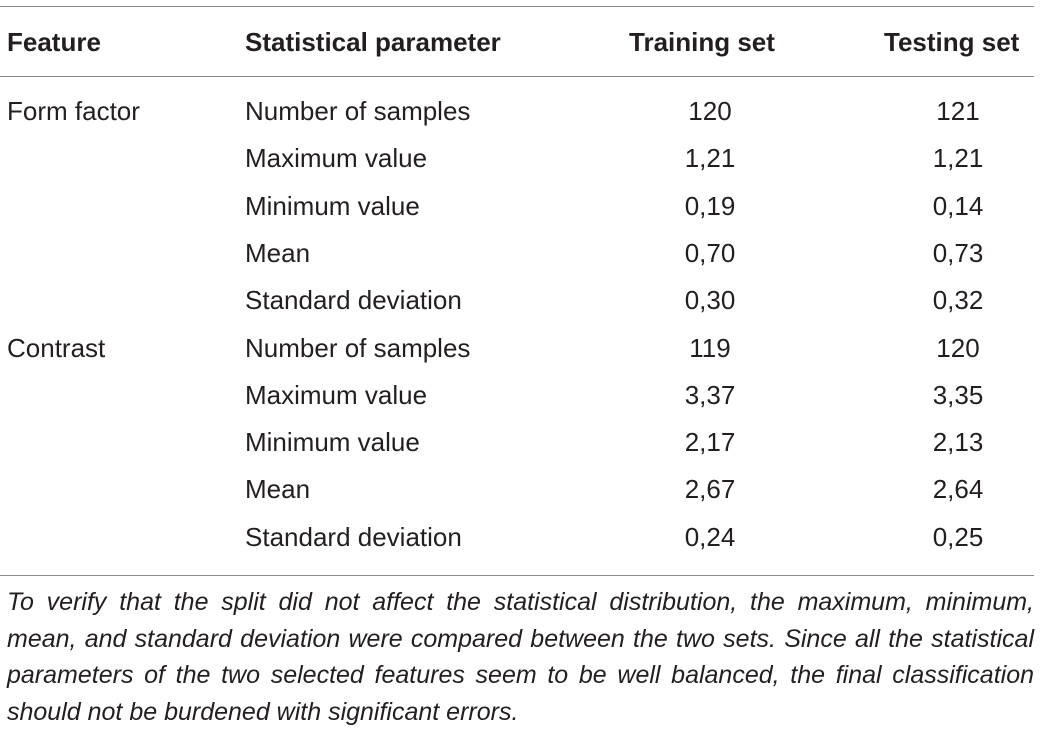 This screenshot has height=734, width=1040. What do you see at coordinates (517, 300) in the screenshot?
I see `table-row: Standard deviation 0,30 0,32` at bounding box center [517, 300].